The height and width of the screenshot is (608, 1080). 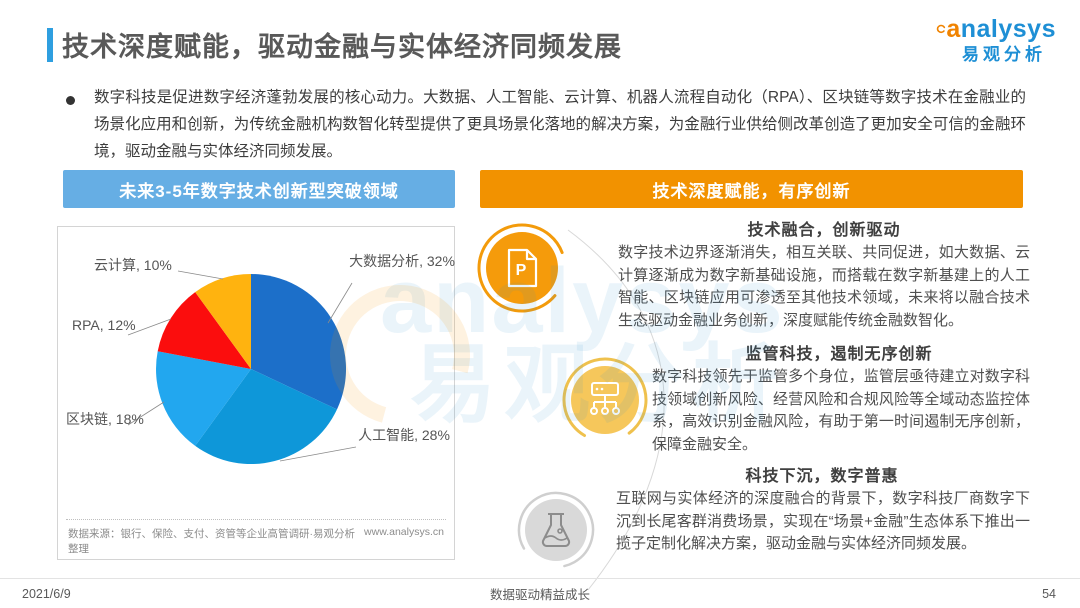 What do you see at coordinates (104, 325) in the screenshot?
I see `pie-label-rpa: RPA, 12%` at bounding box center [104, 325].